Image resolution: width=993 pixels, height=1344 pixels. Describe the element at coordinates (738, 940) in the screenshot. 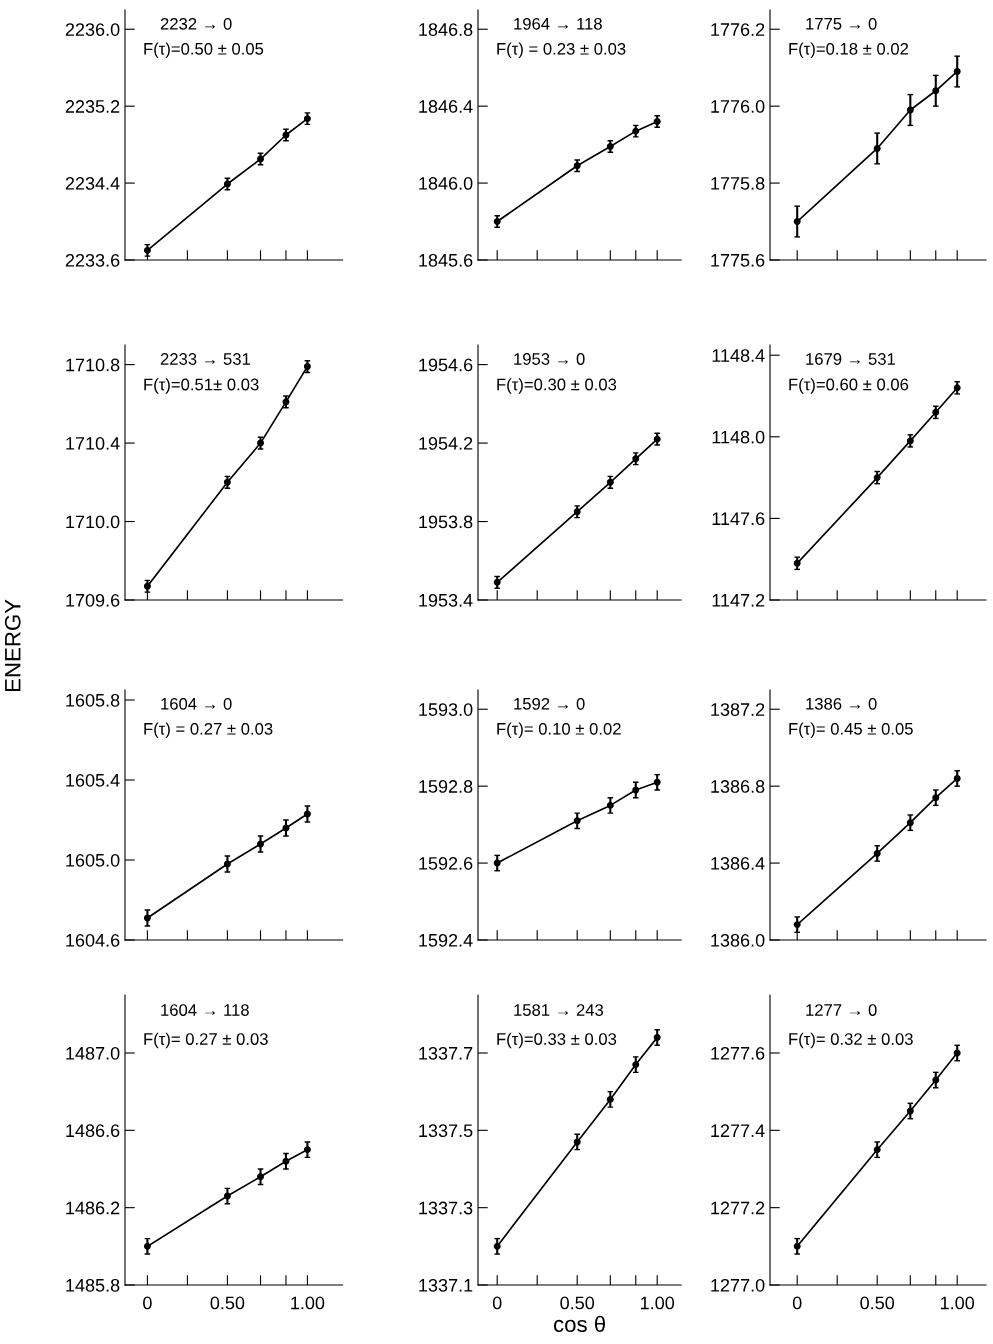

I see `y-tick-label: 1386.0` at that location.